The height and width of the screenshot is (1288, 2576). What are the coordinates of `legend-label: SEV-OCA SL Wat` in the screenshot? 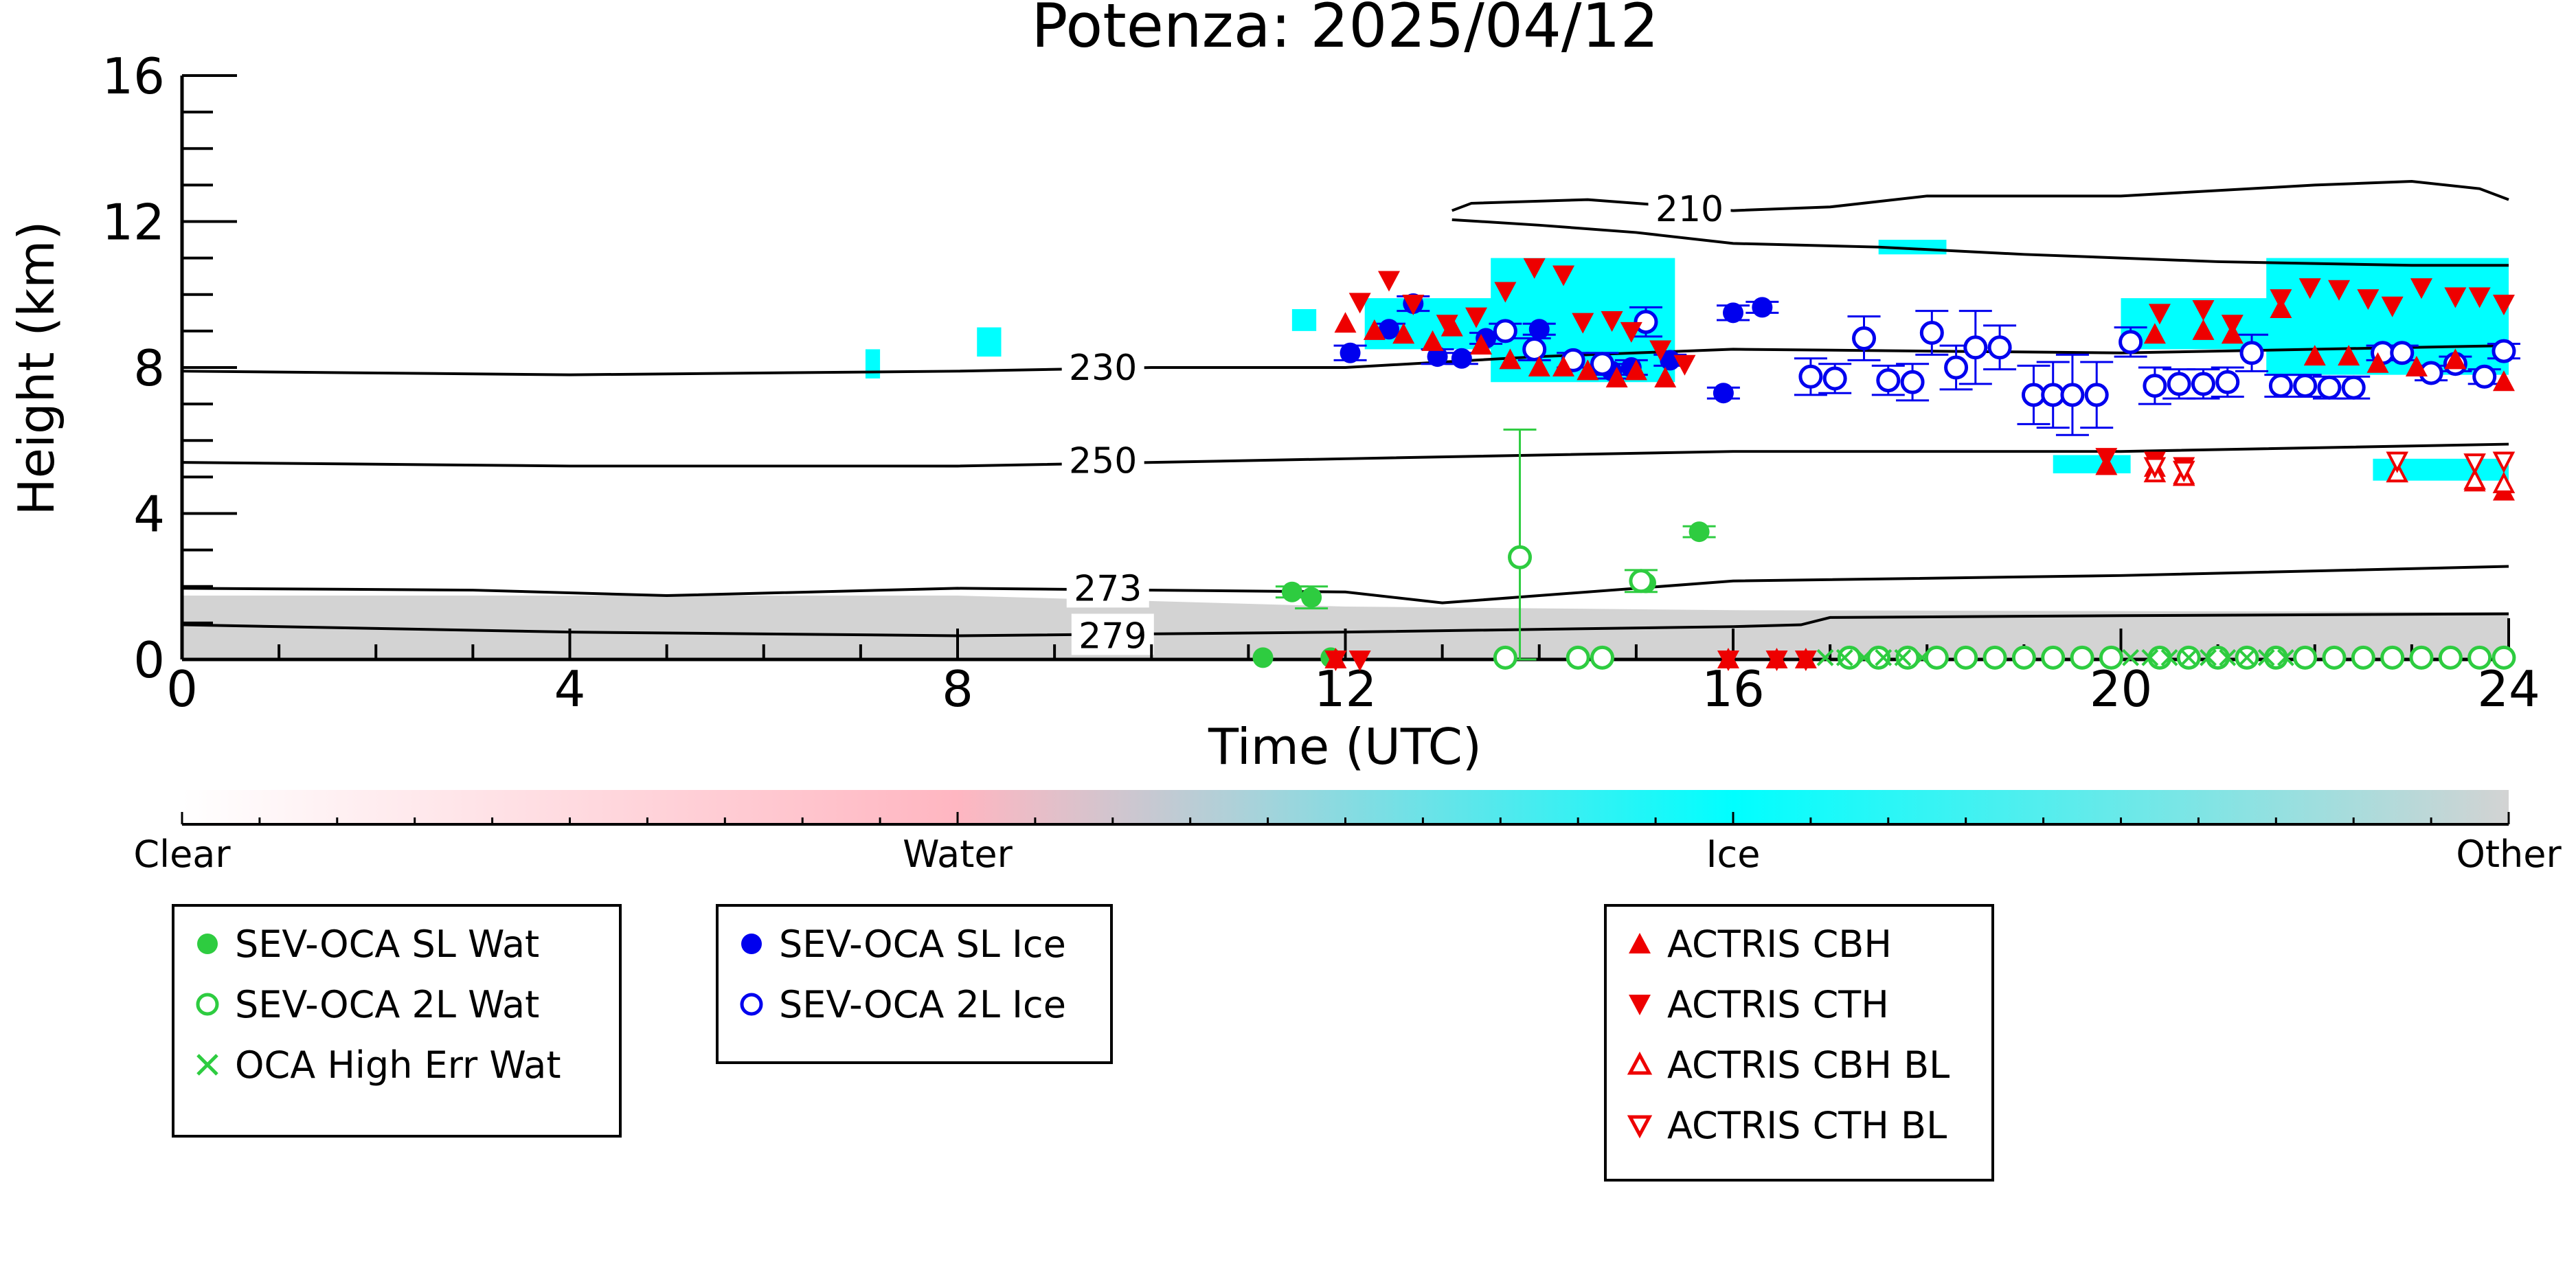 It's located at (387, 944).